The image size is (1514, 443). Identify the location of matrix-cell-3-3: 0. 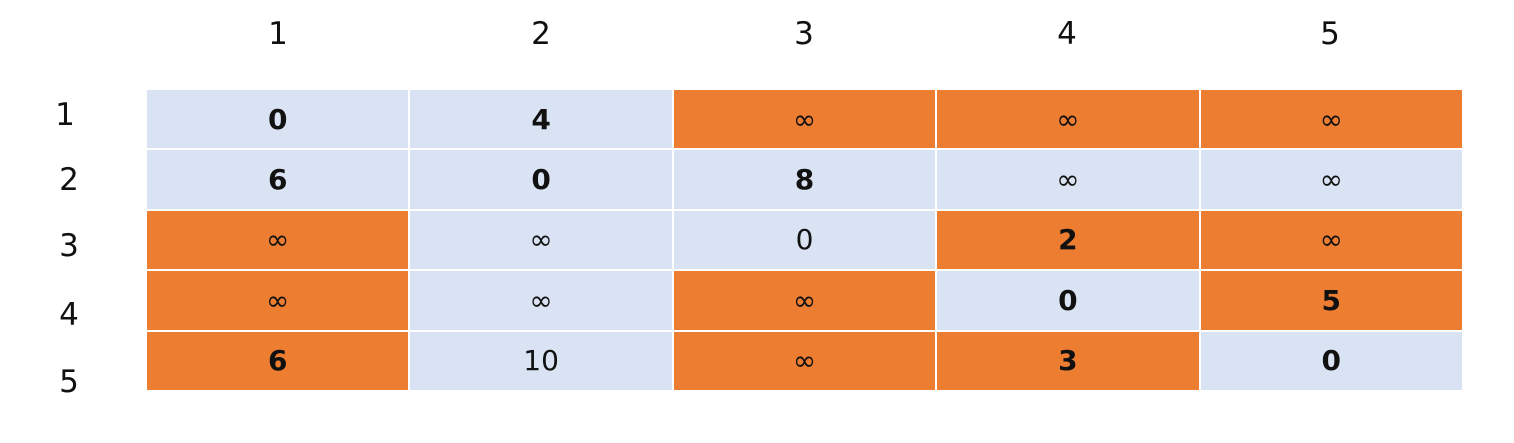
(804, 240).